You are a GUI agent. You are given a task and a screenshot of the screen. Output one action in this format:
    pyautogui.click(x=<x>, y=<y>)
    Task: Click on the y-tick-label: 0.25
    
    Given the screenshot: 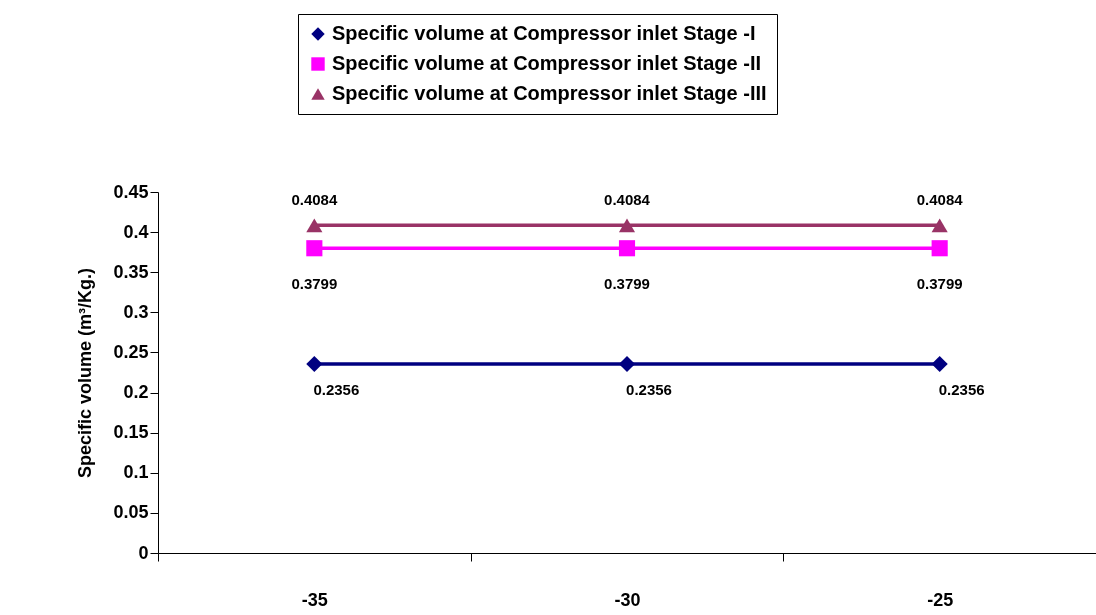 What is the action you would take?
    pyautogui.click(x=131, y=351)
    